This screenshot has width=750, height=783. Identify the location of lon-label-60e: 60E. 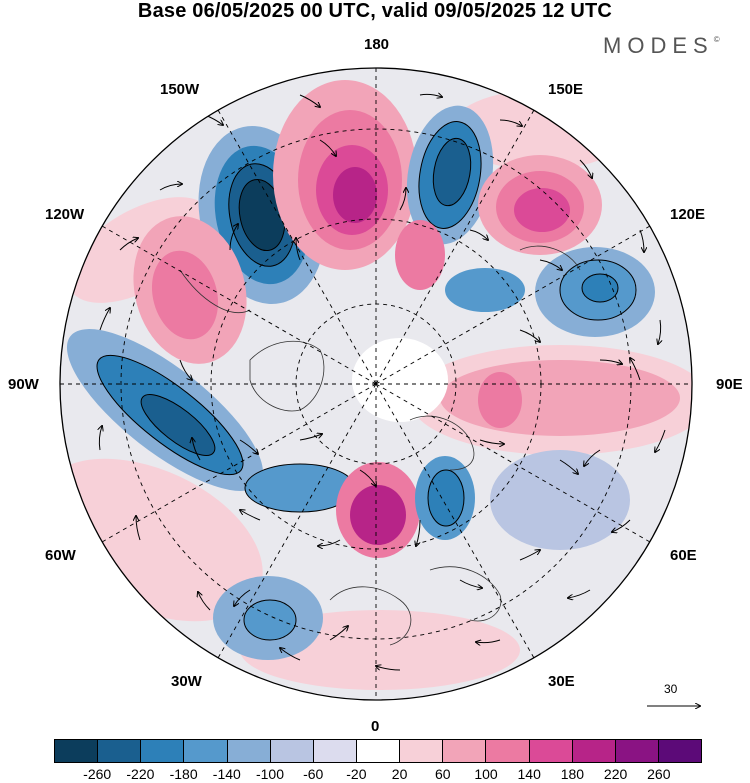
(683, 555).